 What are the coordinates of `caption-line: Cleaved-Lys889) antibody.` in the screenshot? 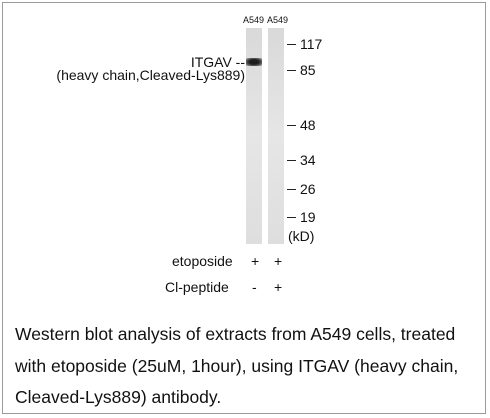 It's located at (118, 397).